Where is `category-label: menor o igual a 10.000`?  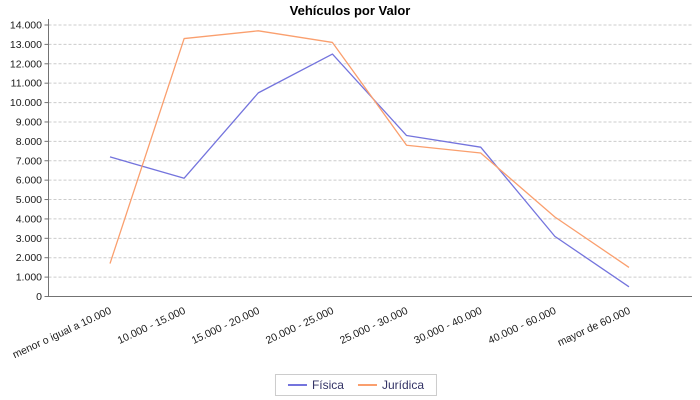
category-label: menor o igual a 10.000 is located at coordinates (62, 333).